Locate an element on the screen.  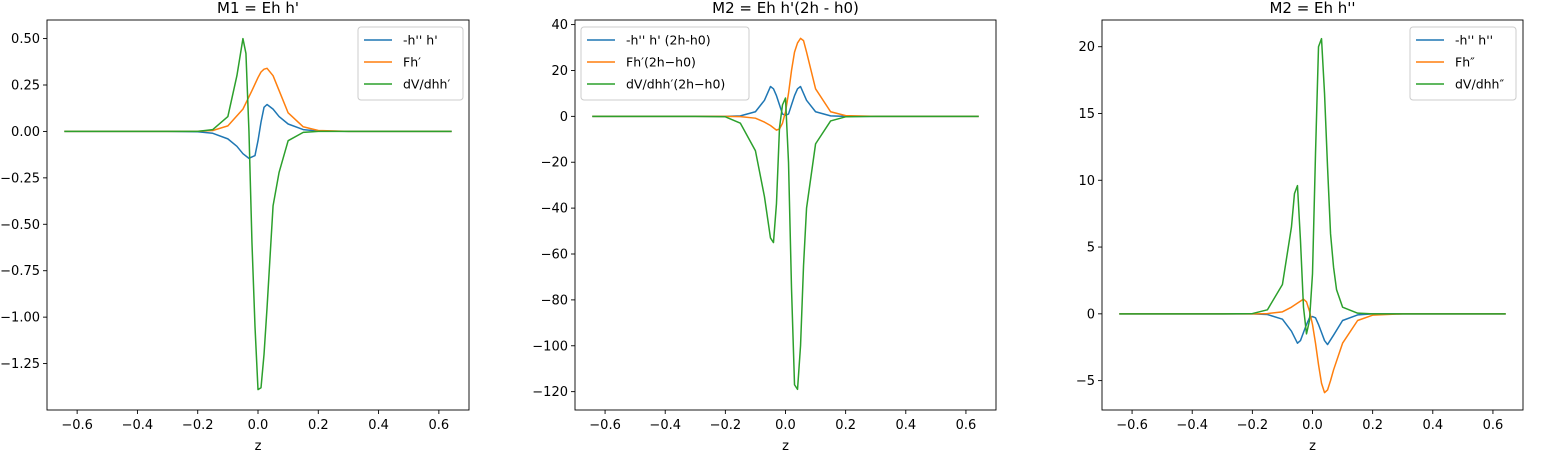
y-tick-label: 10 is located at coordinates (1086, 181).